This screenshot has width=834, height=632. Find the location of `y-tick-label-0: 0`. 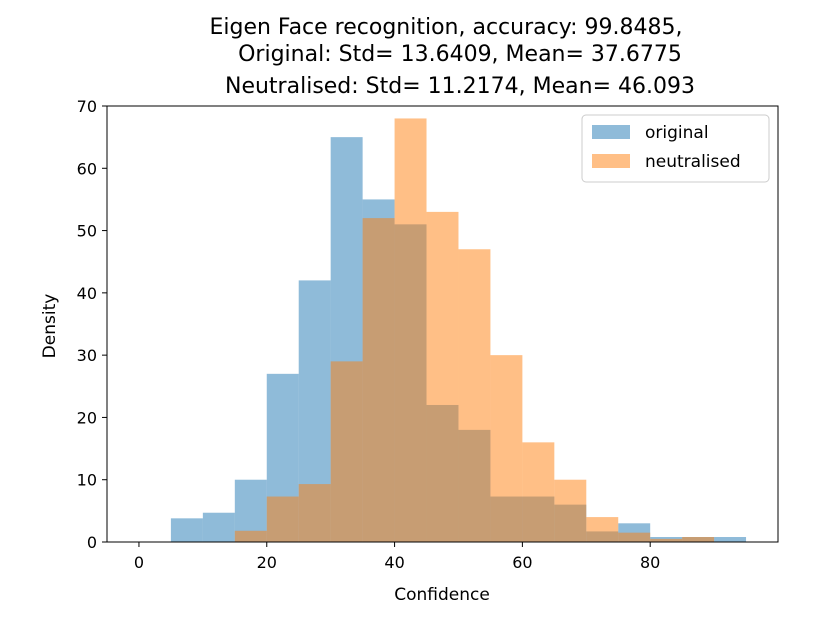

y-tick-label-0: 0 is located at coordinates (92, 542).